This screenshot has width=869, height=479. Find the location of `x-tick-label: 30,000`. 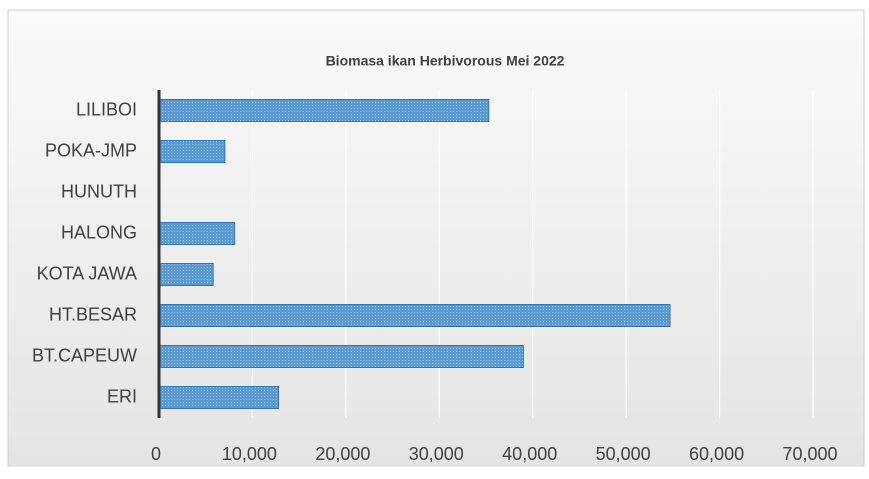

x-tick-label: 30,000 is located at coordinates (436, 454).